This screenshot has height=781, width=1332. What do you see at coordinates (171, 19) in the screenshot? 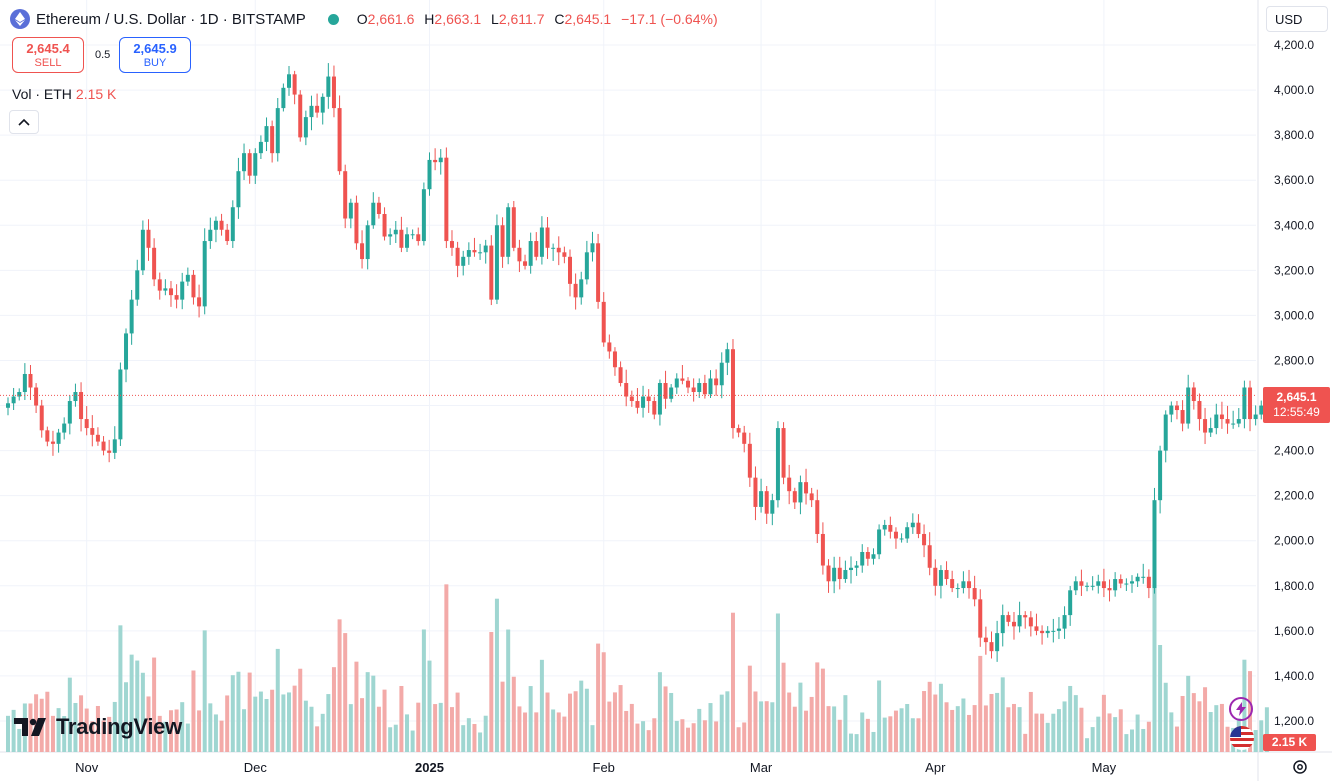
I see `symbol-title: Ethereum / U.S. Dollar · 1D · BITSTAMP` at bounding box center [171, 19].